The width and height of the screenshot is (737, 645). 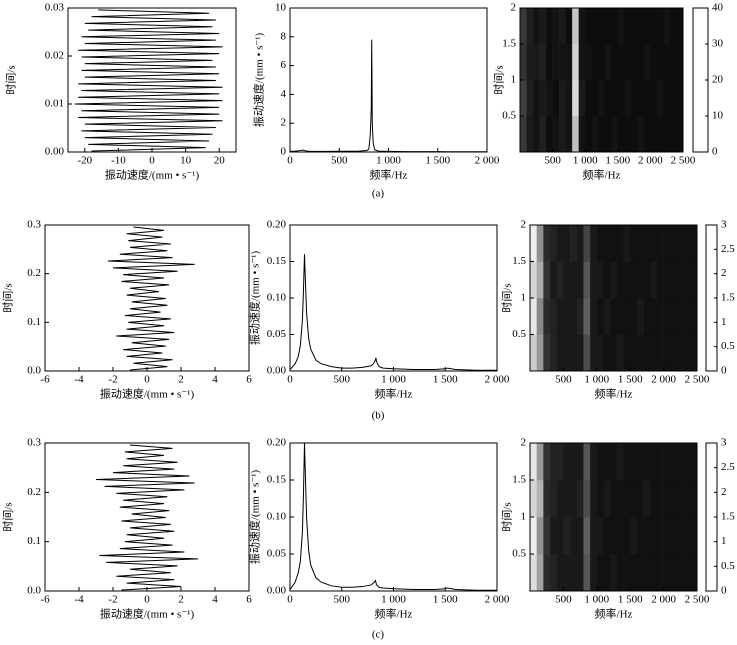 What do you see at coordinates (147, 614) in the screenshot?
I see `x-axis-label: 振动速度/(mm • s⁻¹)` at bounding box center [147, 614].